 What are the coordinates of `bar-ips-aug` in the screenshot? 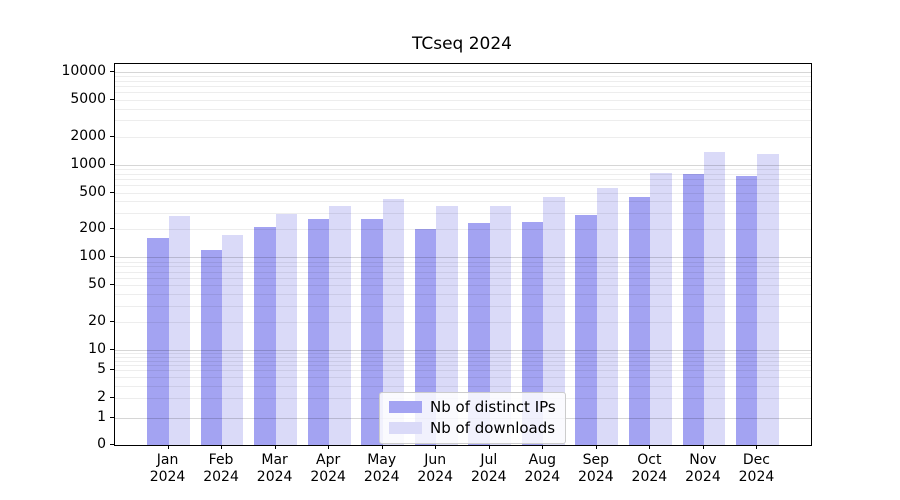 It's located at (532, 333).